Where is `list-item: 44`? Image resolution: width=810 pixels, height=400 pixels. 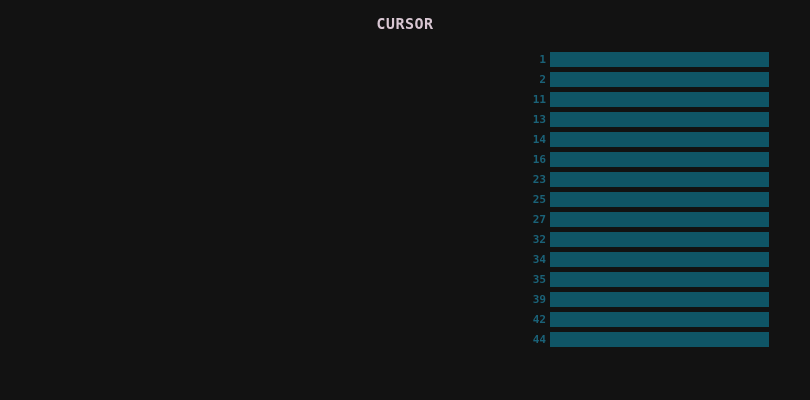
list-item: 44 is located at coordinates (635, 339).